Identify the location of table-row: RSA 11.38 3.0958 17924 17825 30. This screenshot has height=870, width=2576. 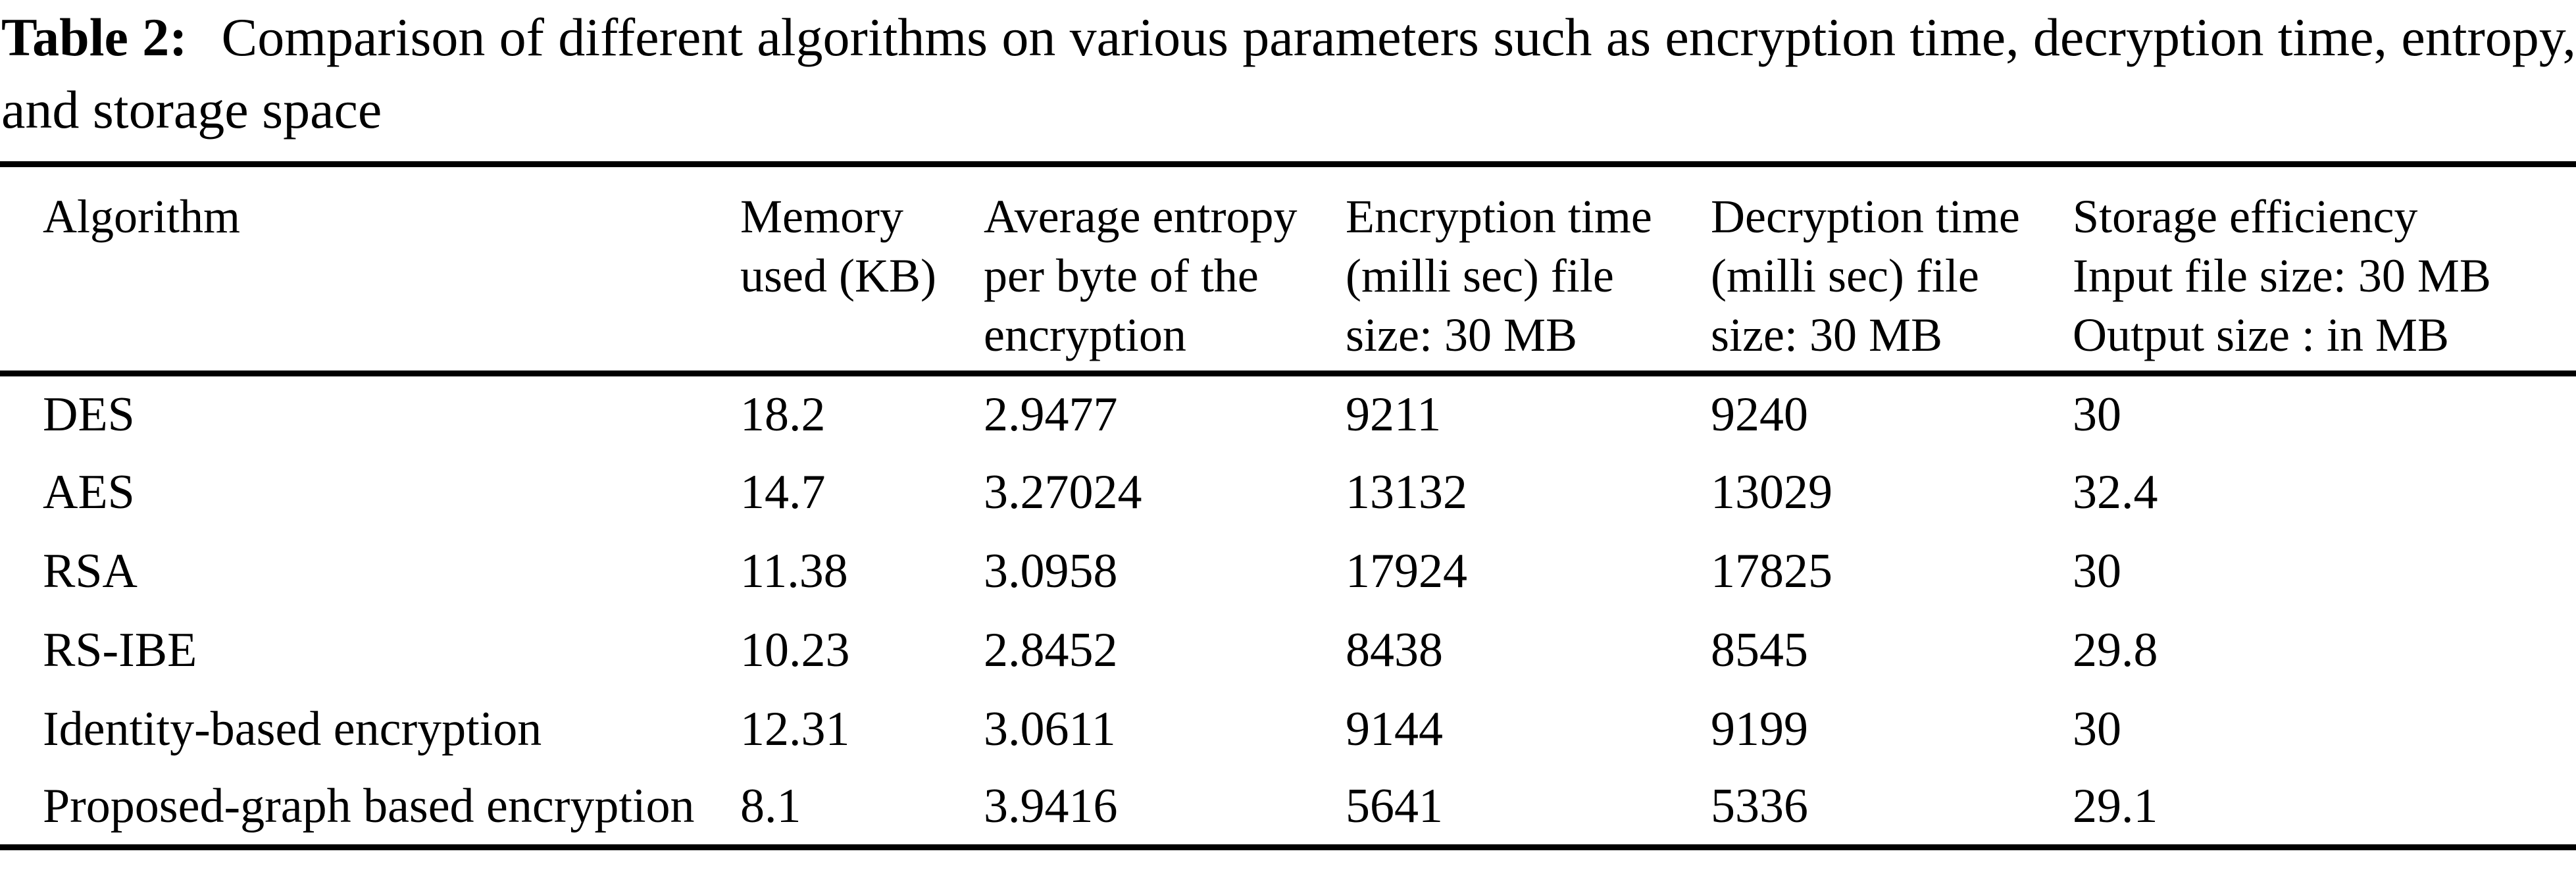
(1288, 571).